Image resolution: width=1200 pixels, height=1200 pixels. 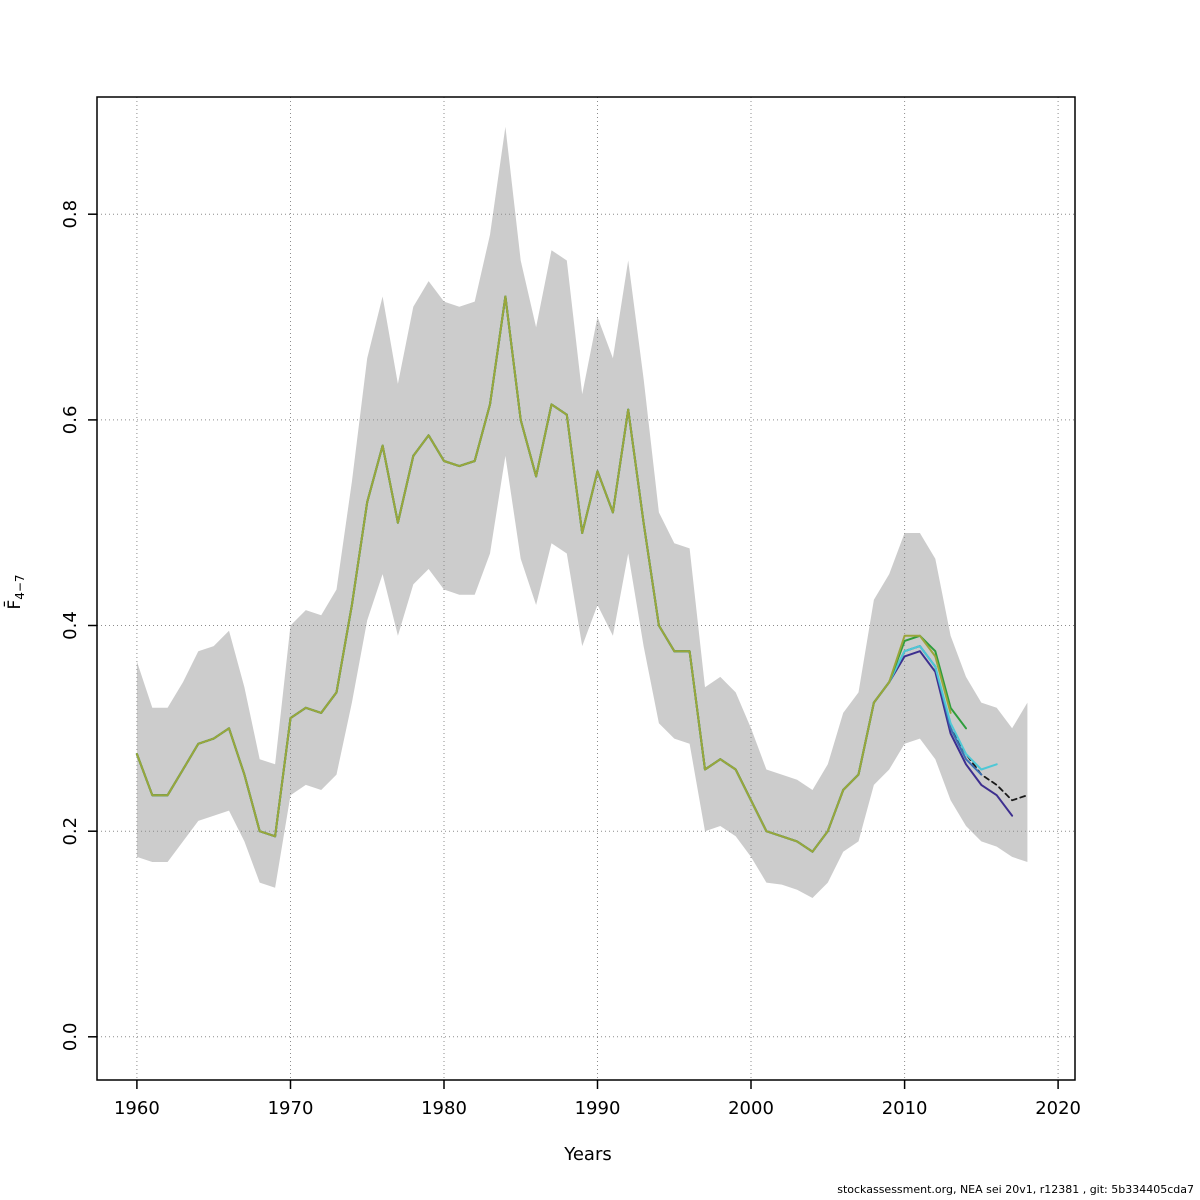 What do you see at coordinates (70, 625) in the screenshot?
I see `y-tick-label: 0.4` at bounding box center [70, 625].